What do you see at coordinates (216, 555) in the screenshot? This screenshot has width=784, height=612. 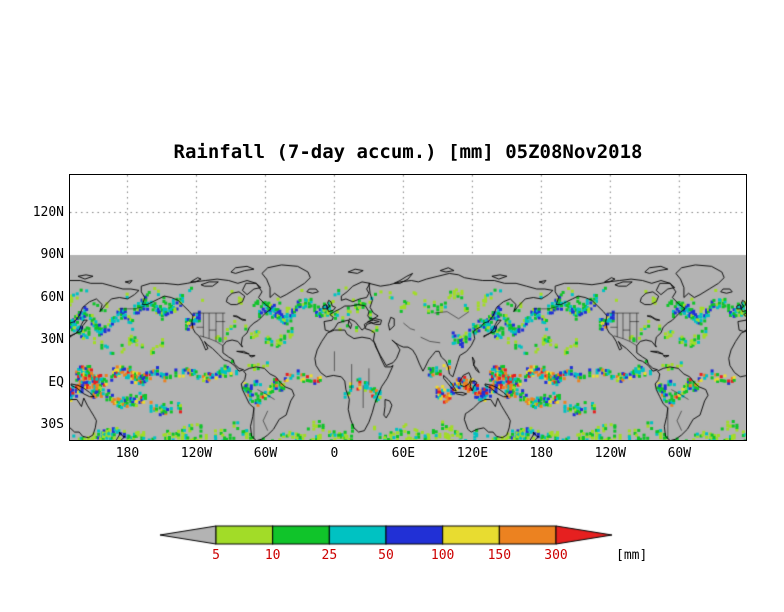 I see `colorbar-level-label: 5` at bounding box center [216, 555].